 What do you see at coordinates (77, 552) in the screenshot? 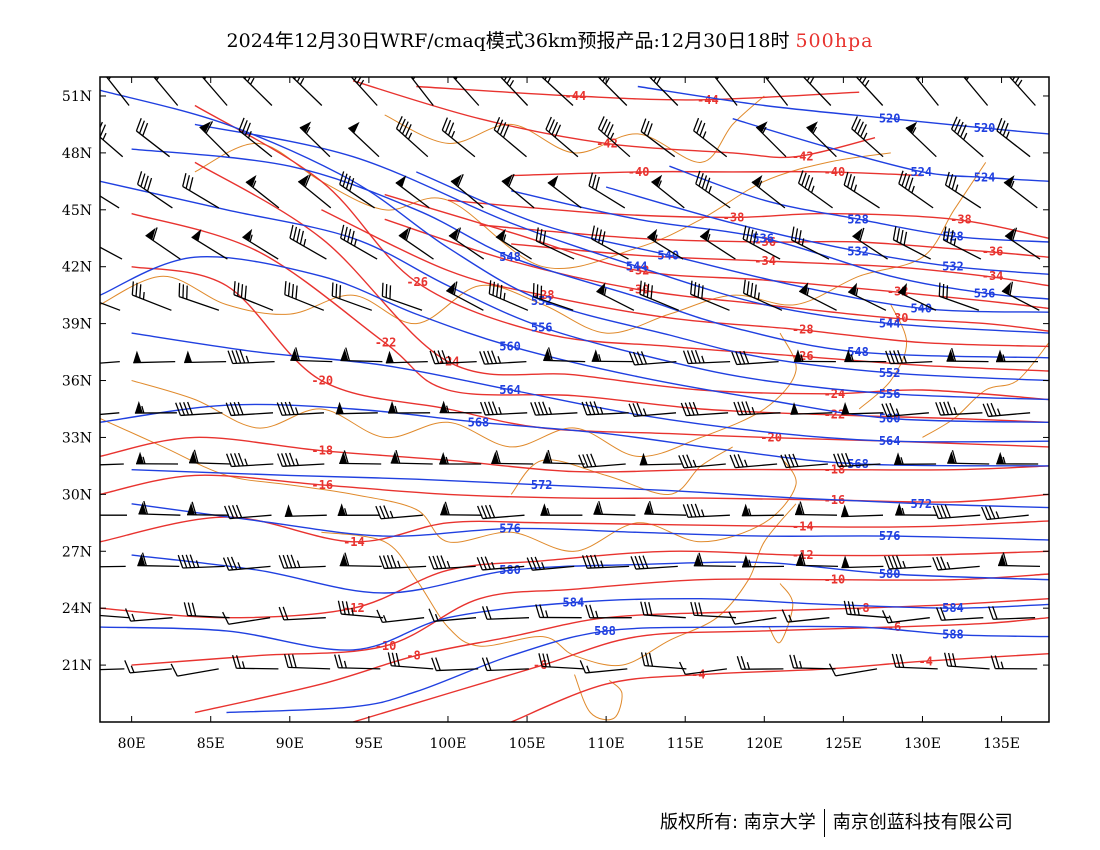
I see `lat-tick-label: 27N` at bounding box center [77, 552].